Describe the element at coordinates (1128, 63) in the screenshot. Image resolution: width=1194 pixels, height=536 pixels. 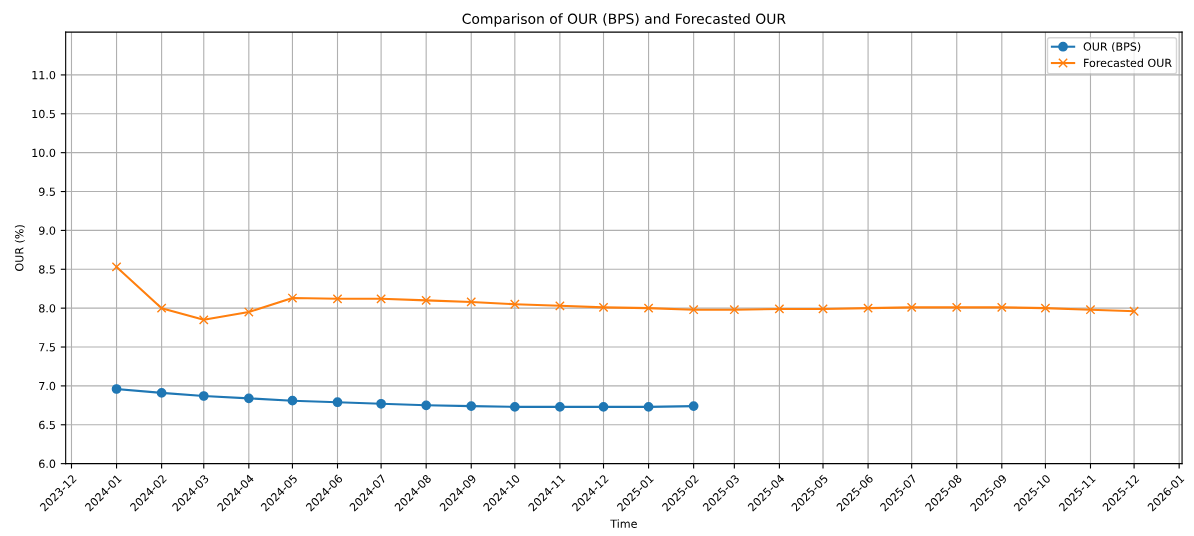
I see `legend-label: Forecasted OUR` at that location.